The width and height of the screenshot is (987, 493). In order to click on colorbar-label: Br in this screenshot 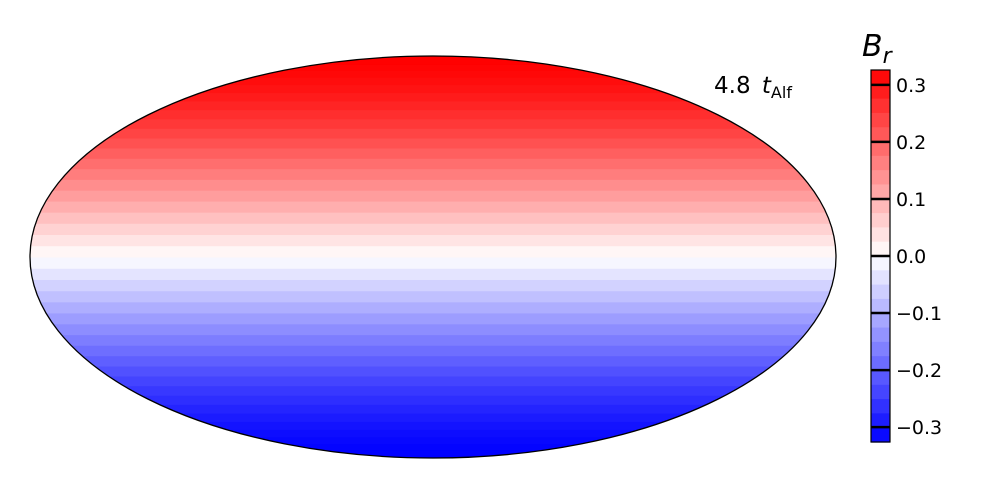, I will do `click(878, 49)`.